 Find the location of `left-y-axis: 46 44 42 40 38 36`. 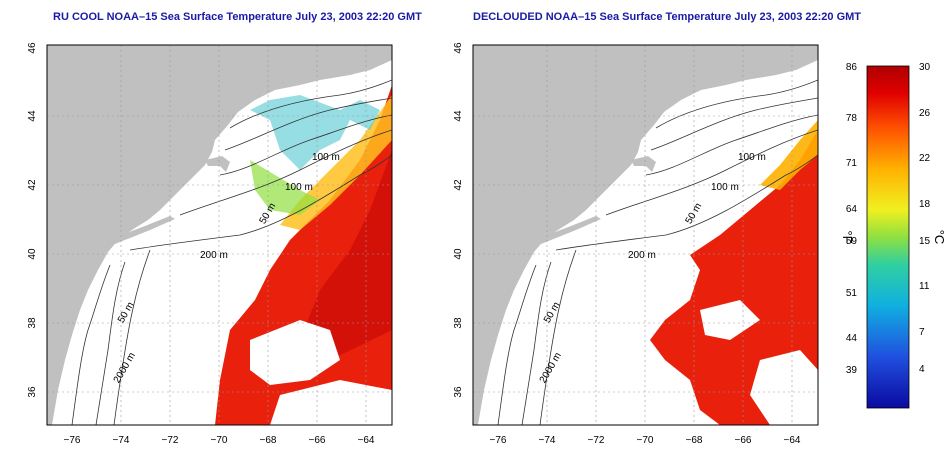

left-y-axis: 46 44 42 40 38 36 is located at coordinates (32, 220).